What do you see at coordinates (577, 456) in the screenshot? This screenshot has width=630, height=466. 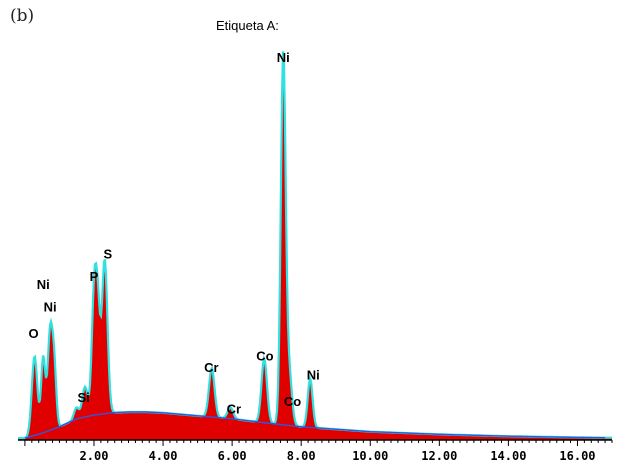 I see `x-tick-label: 16.00` at bounding box center [577, 456].